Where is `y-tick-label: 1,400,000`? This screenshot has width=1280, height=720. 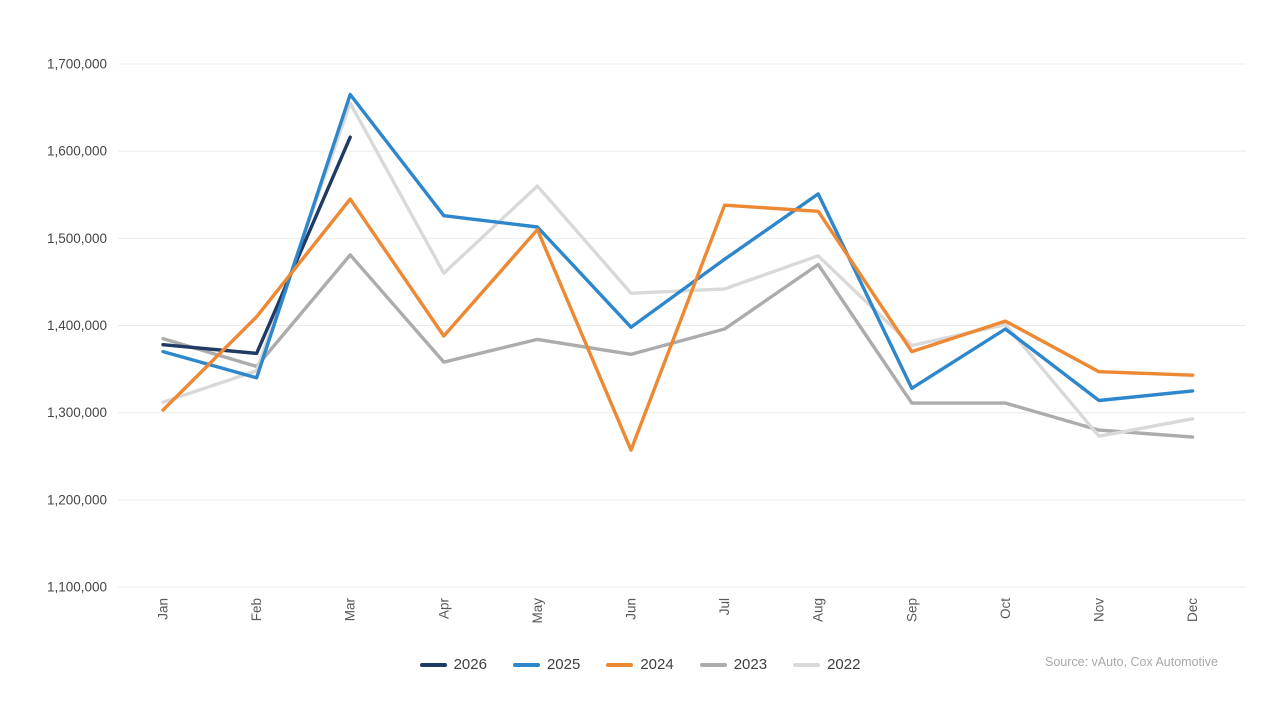
y-tick-label: 1,400,000 is located at coordinates (77, 325).